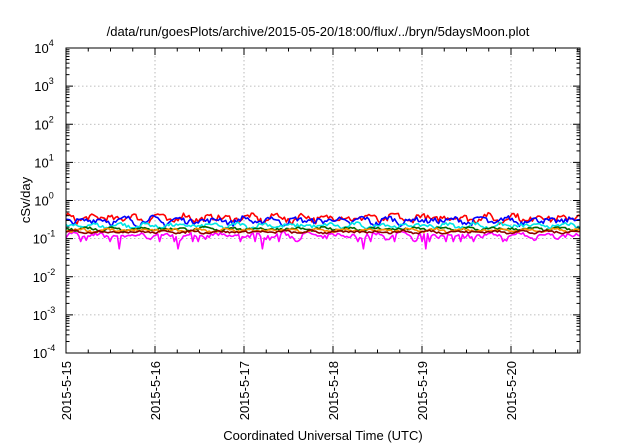  What do you see at coordinates (44, 314) in the screenshot?
I see `y-tick-label: 10⁻³` at bounding box center [44, 314].